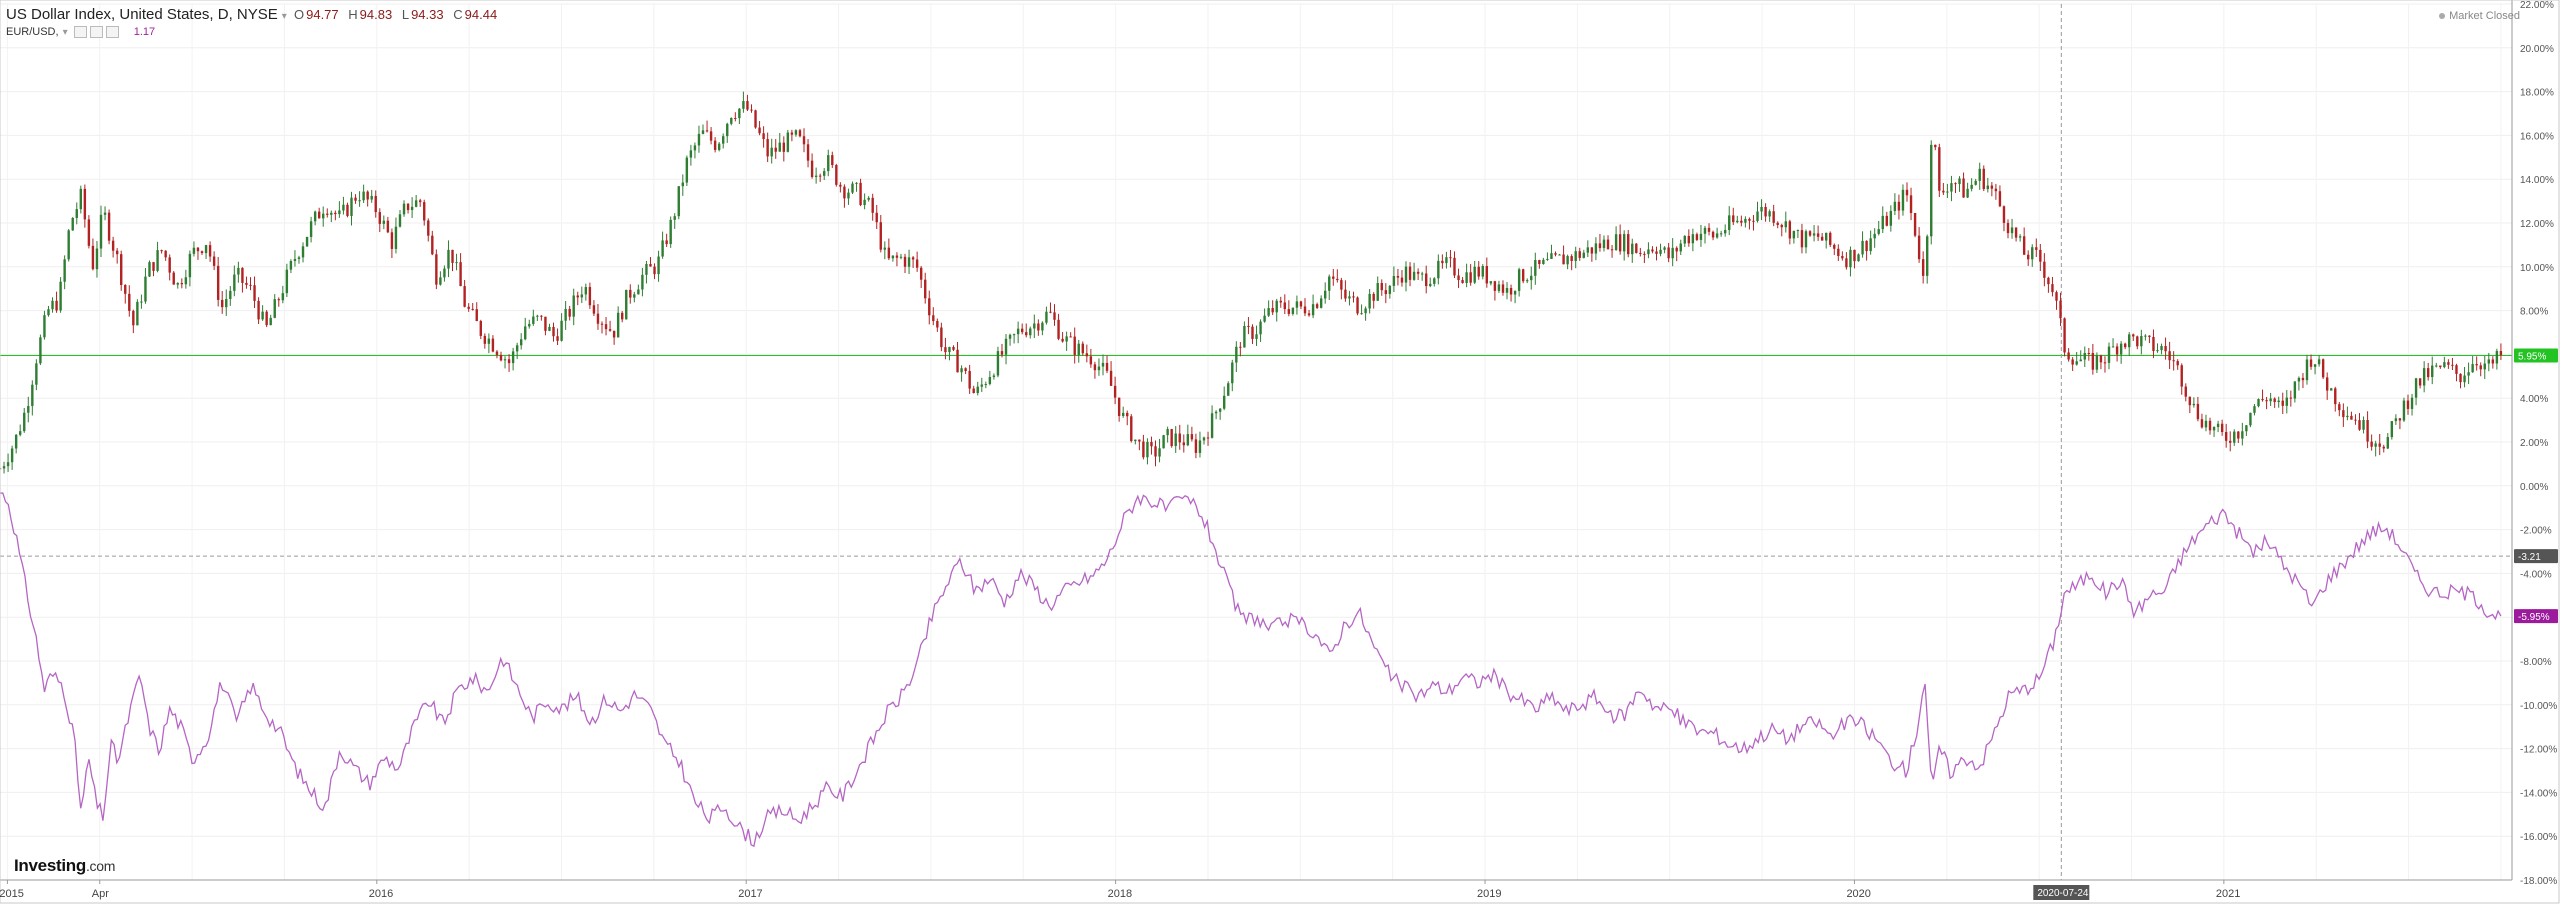 The image size is (2560, 904). Describe the element at coordinates (112, 32) in the screenshot. I see `close-icon` at that location.